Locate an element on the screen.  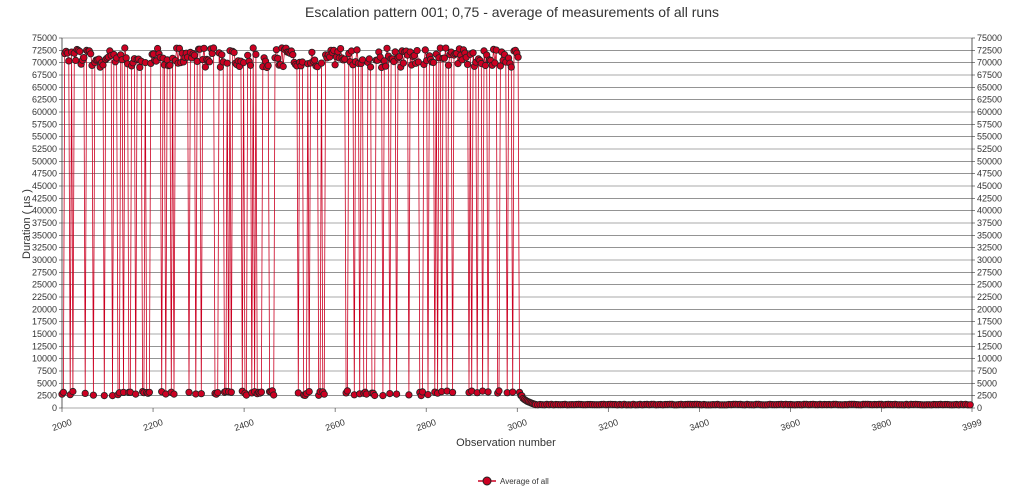
y-tick-label-right: 10000 is located at coordinates (989, 359).